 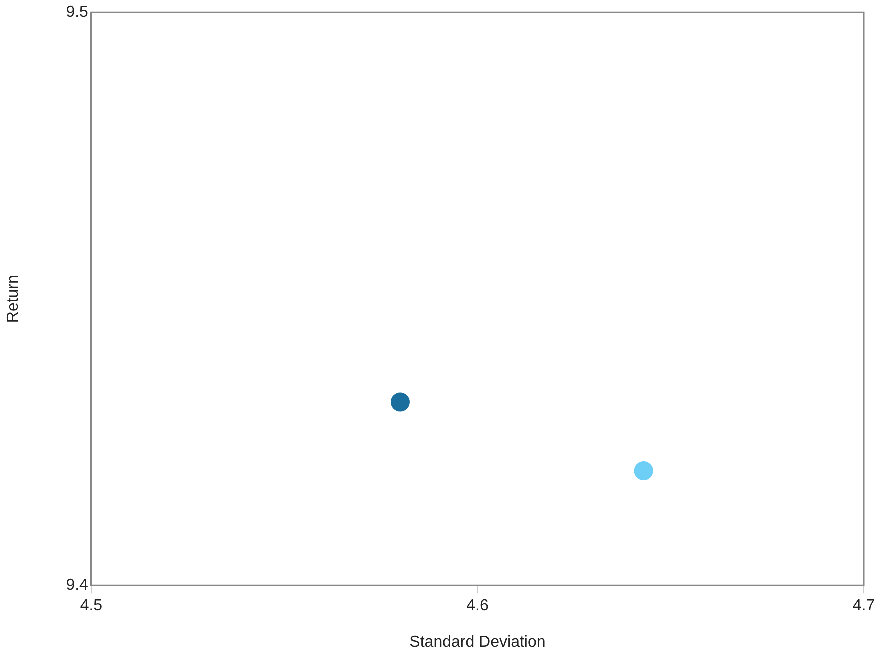 I want to click on y-tick-label: 9.5, so click(x=77, y=13).